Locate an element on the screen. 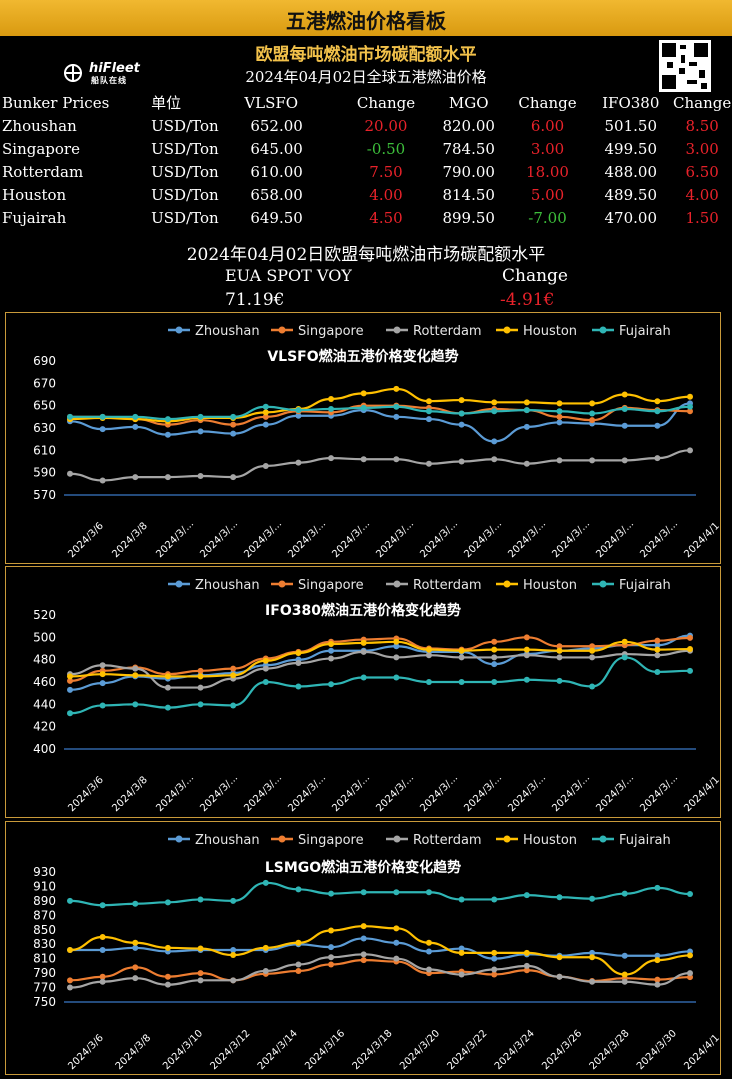 Image resolution: width=732 pixels, height=1079 pixels. mgo-change: -7.00 is located at coordinates (547, 217).